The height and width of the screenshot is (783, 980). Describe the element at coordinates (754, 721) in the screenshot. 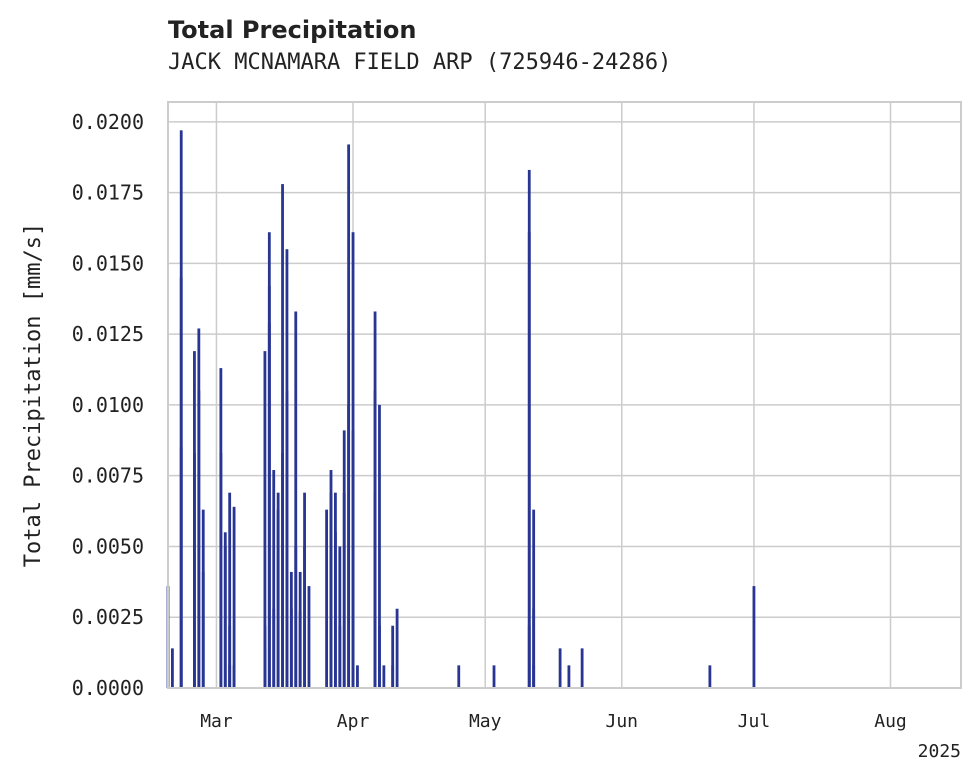

I see `x-tick-label: Jul` at that location.